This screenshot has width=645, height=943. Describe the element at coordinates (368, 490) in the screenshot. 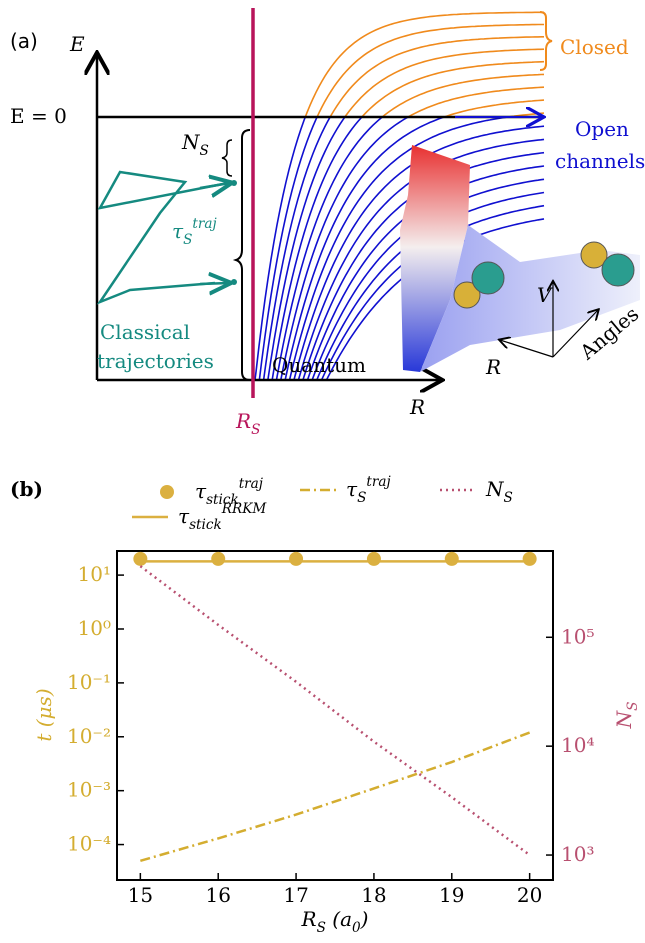

I see `legend-label: τStraj` at that location.